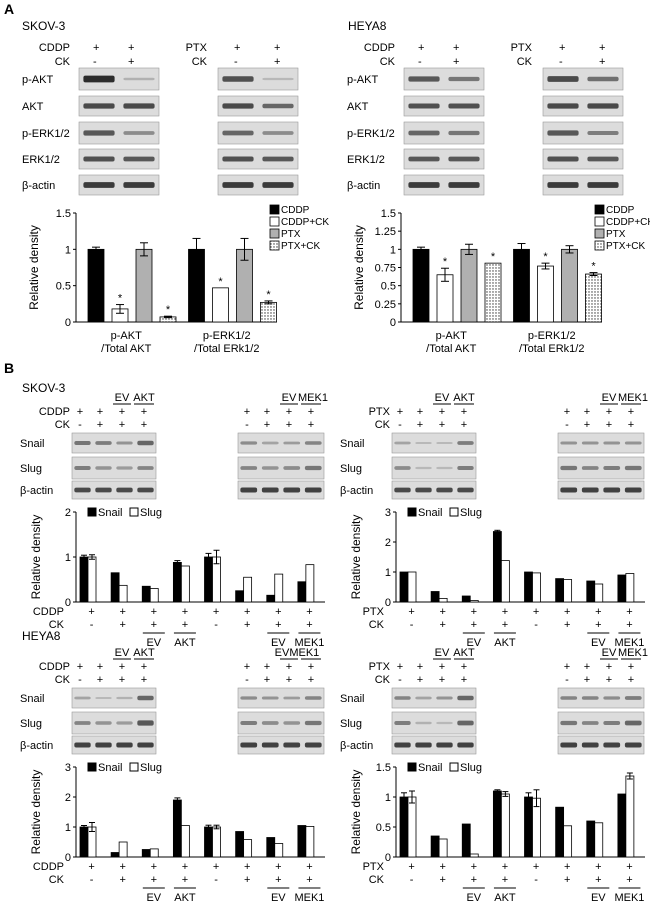 Image resolution: width=650 pixels, height=907 pixels. What do you see at coordinates (297, 653) in the screenshot?
I see `group-label-evmek1: EVMEK1` at bounding box center [297, 653].